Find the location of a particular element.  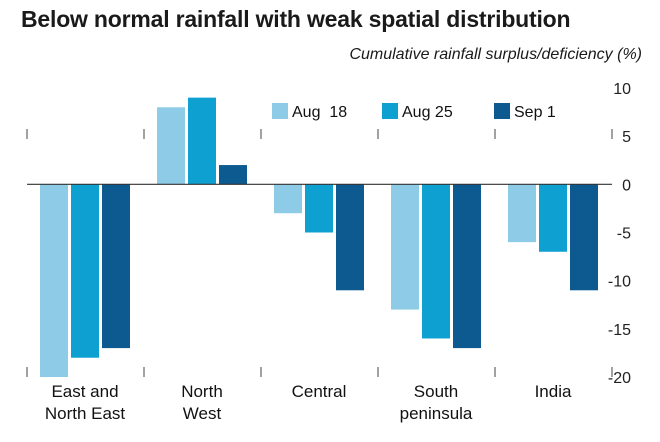

category-label: India is located at coordinates (553, 391).